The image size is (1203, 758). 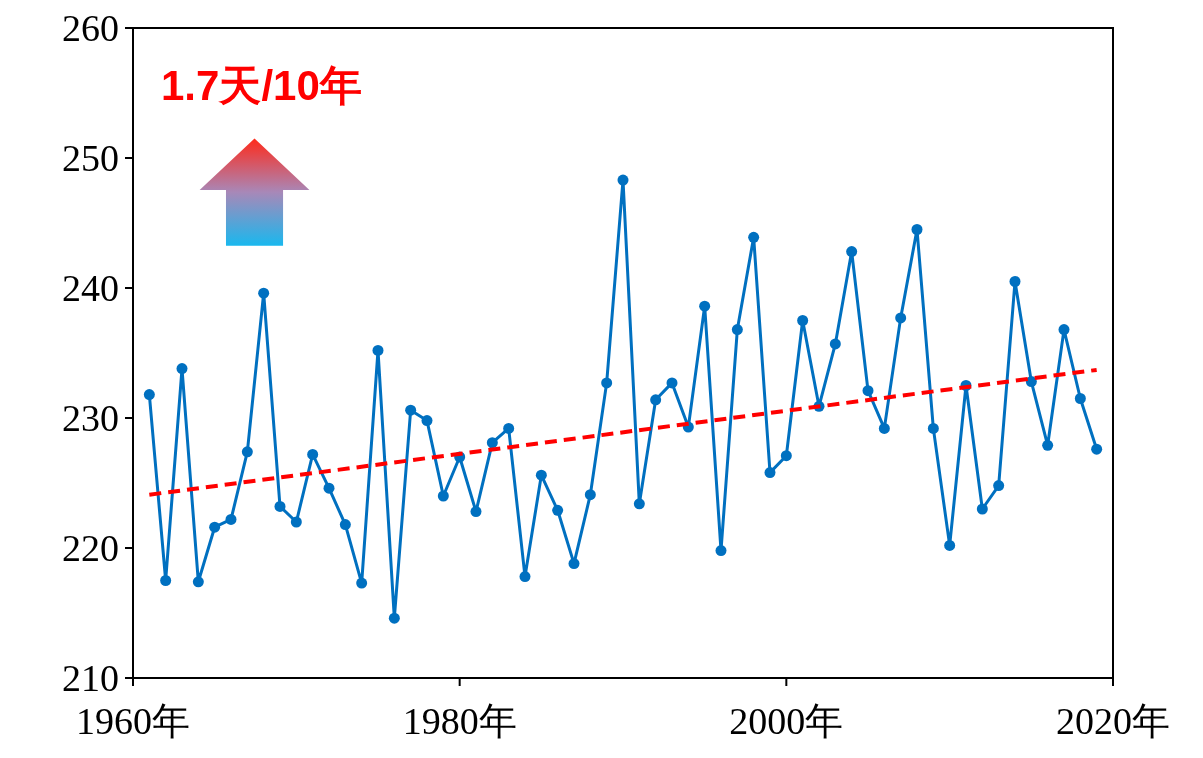 I want to click on annotation: 1.7天/10年, so click(x=261, y=85).